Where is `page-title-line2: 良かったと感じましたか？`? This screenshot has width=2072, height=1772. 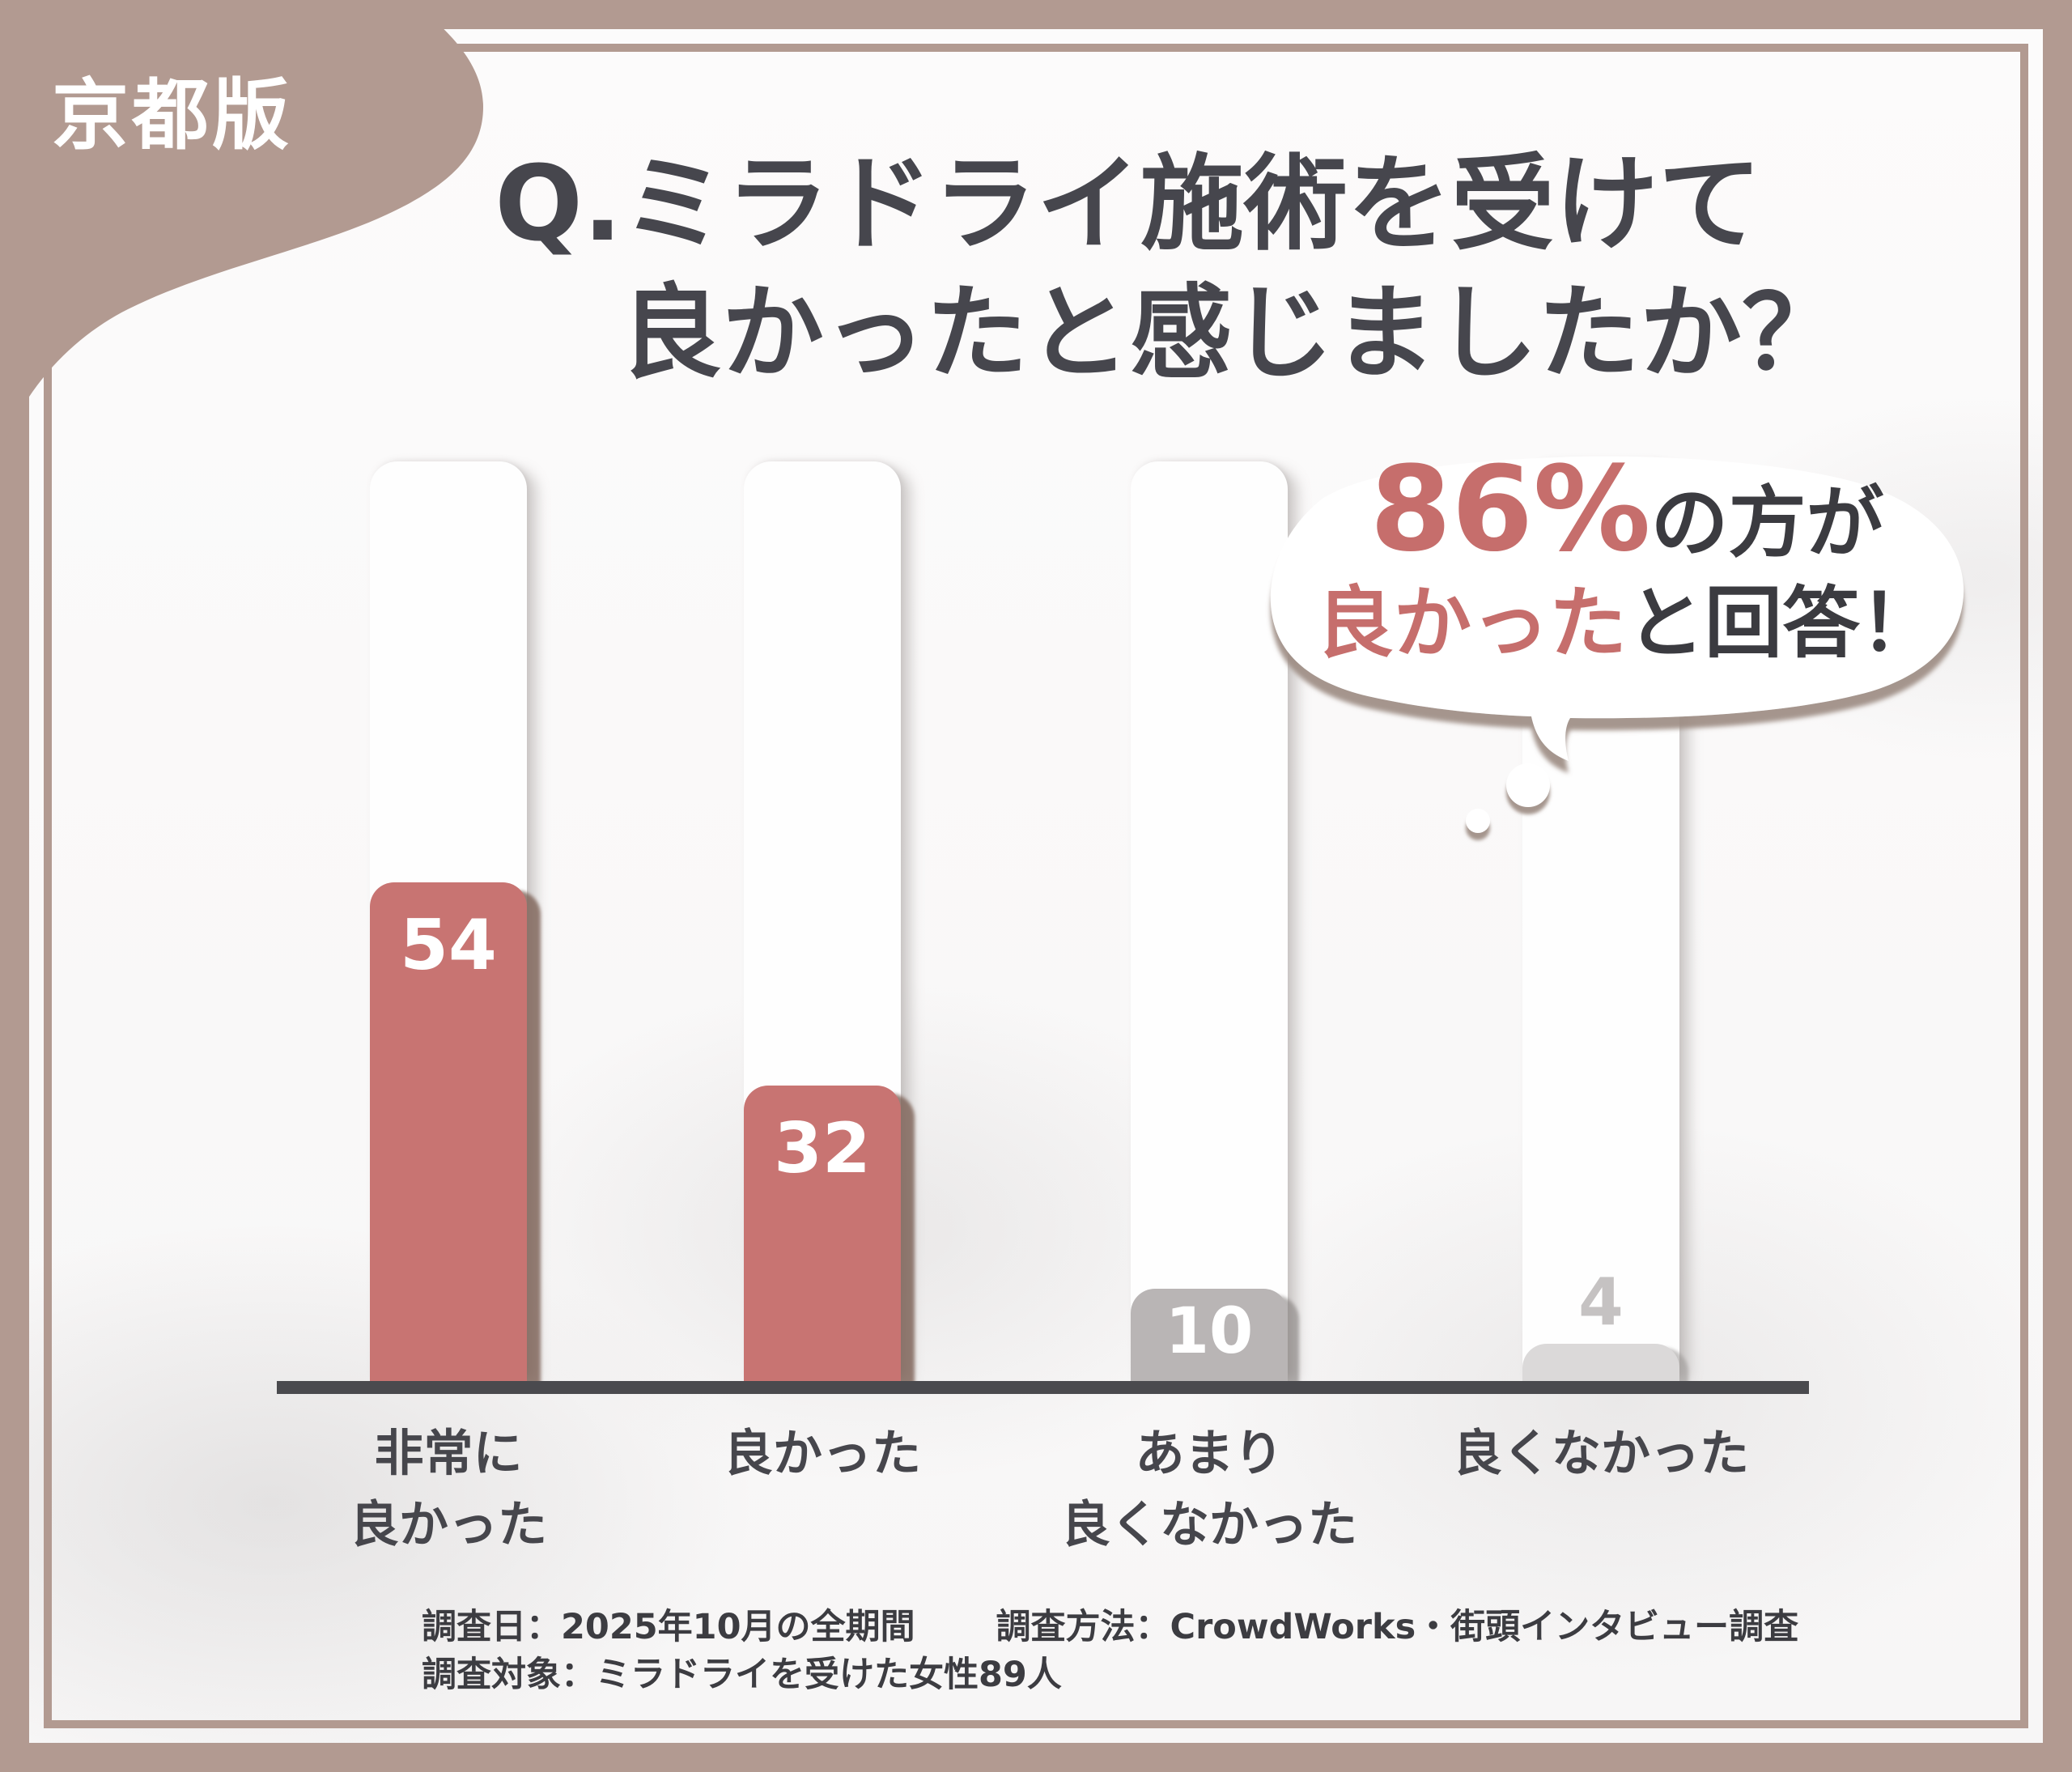 page-title-line2: 良かったと感じましたか？ is located at coordinates (1232, 334).